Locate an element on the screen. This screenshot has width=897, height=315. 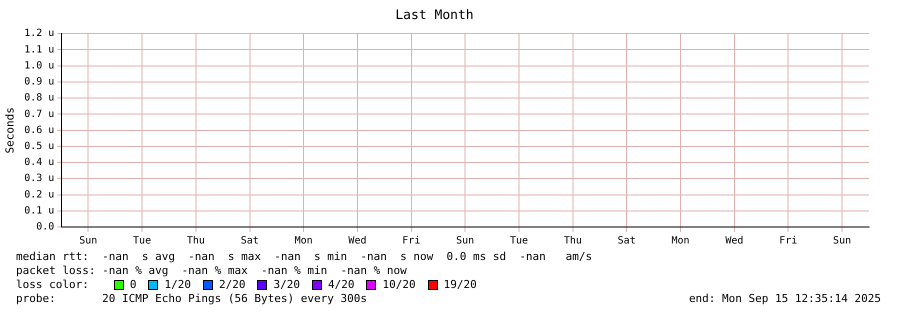
legend-label: 19/20 is located at coordinates (460, 285).